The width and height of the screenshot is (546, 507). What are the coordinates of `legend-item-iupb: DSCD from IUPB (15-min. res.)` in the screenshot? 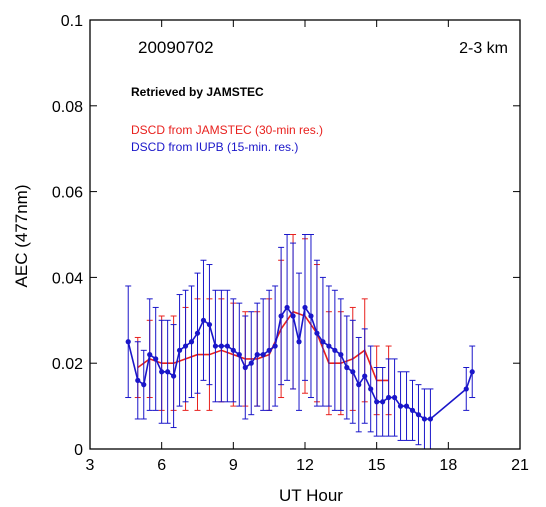 It's located at (214, 147).